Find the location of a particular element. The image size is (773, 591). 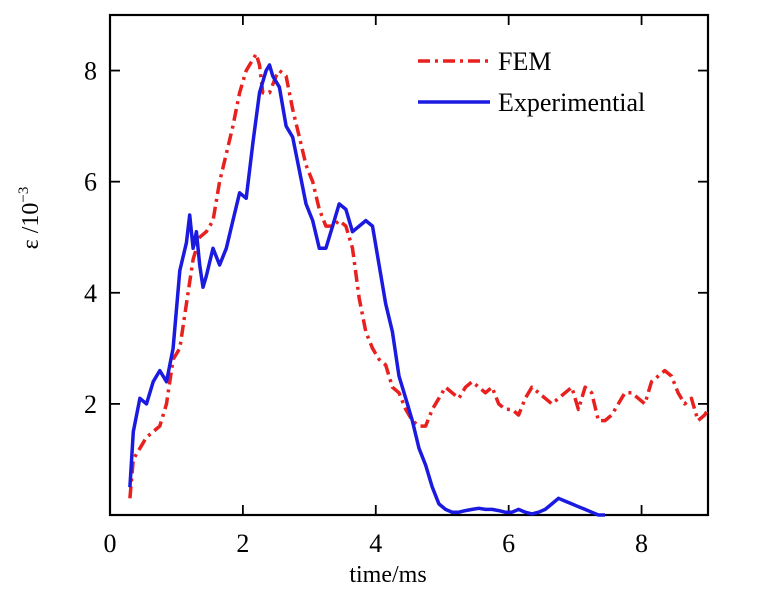

x-tick-label: 2 is located at coordinates (242, 543).